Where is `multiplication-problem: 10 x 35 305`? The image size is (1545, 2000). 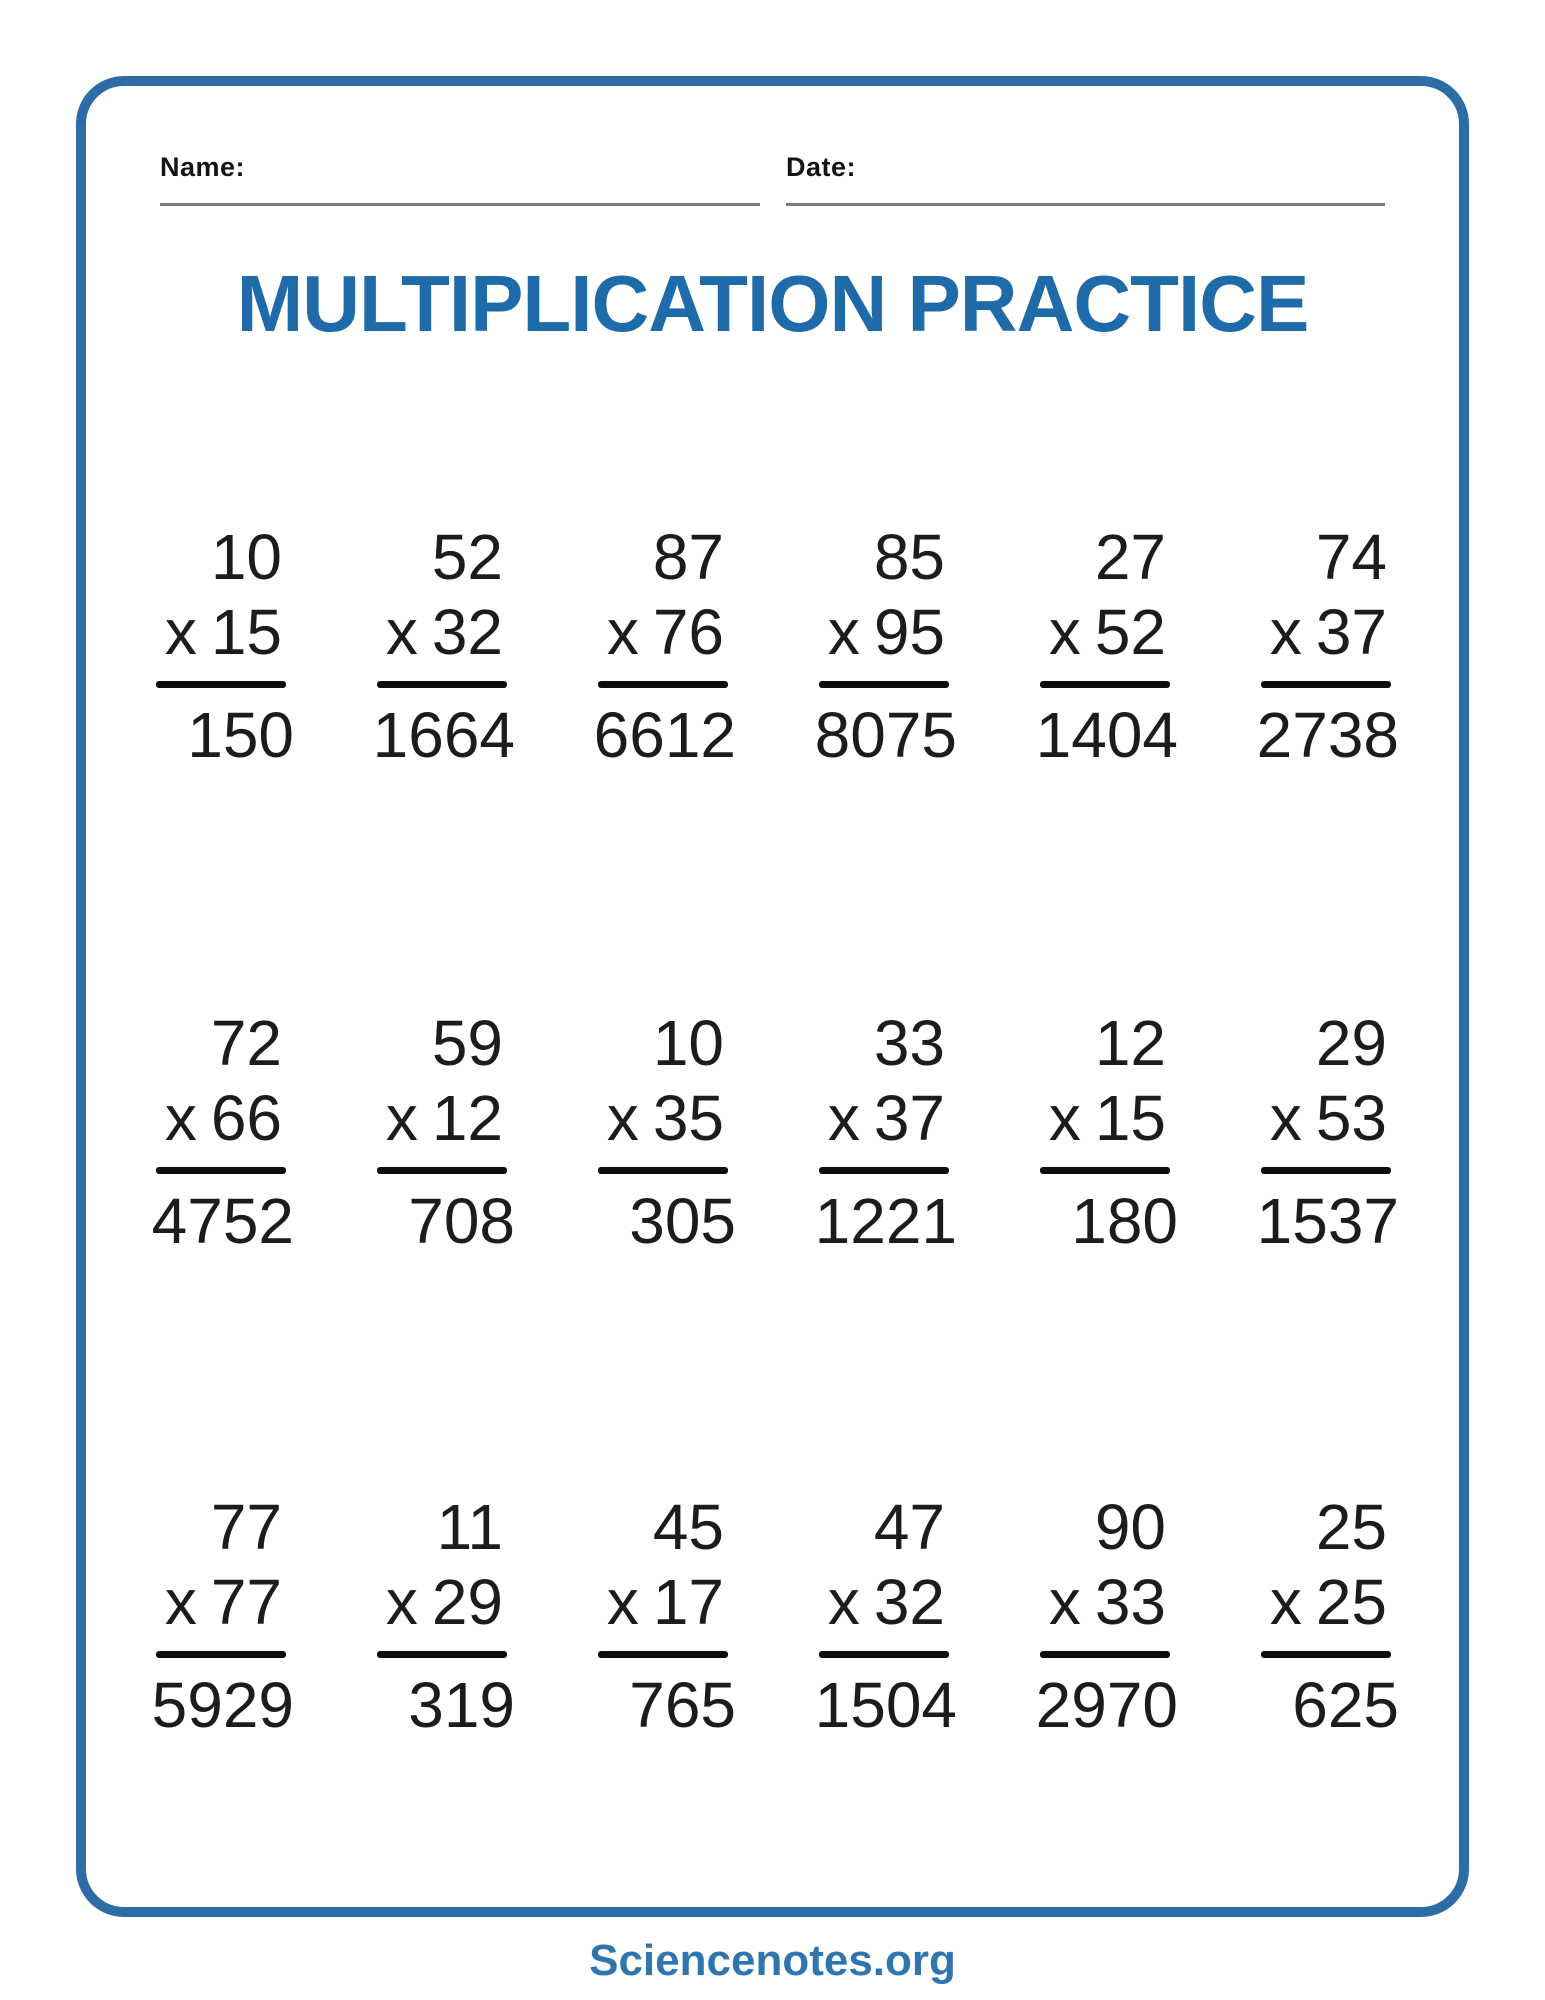
multiplication-problem: 10 x 35 305 is located at coordinates (667, 1129).